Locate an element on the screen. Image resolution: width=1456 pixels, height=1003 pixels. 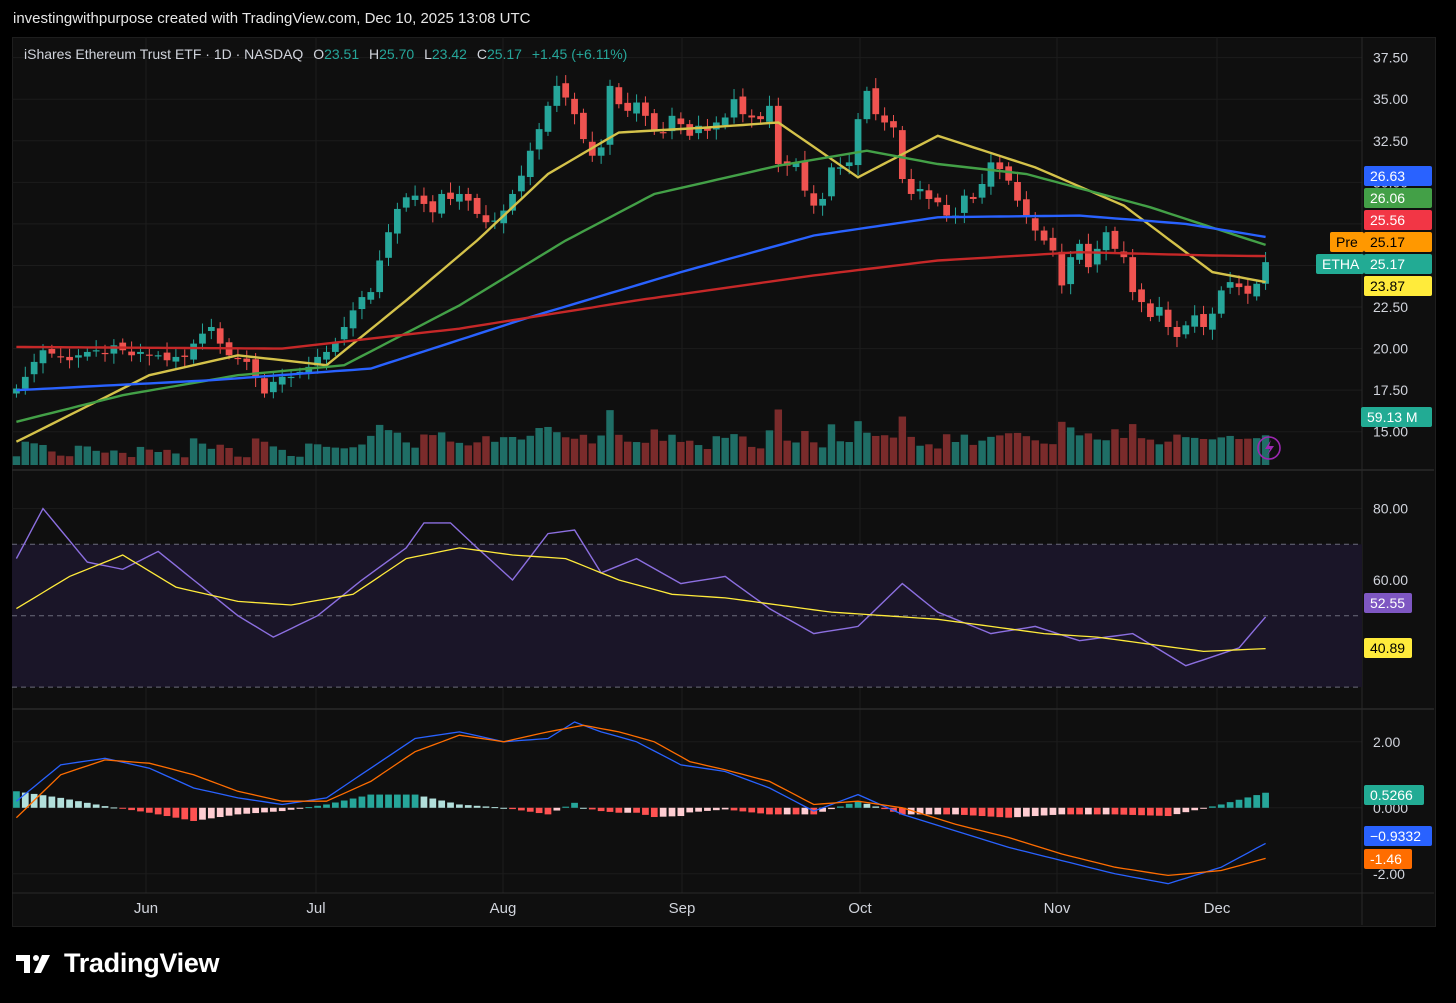
price-tick-label: 22.50 is located at coordinates (1390, 307).